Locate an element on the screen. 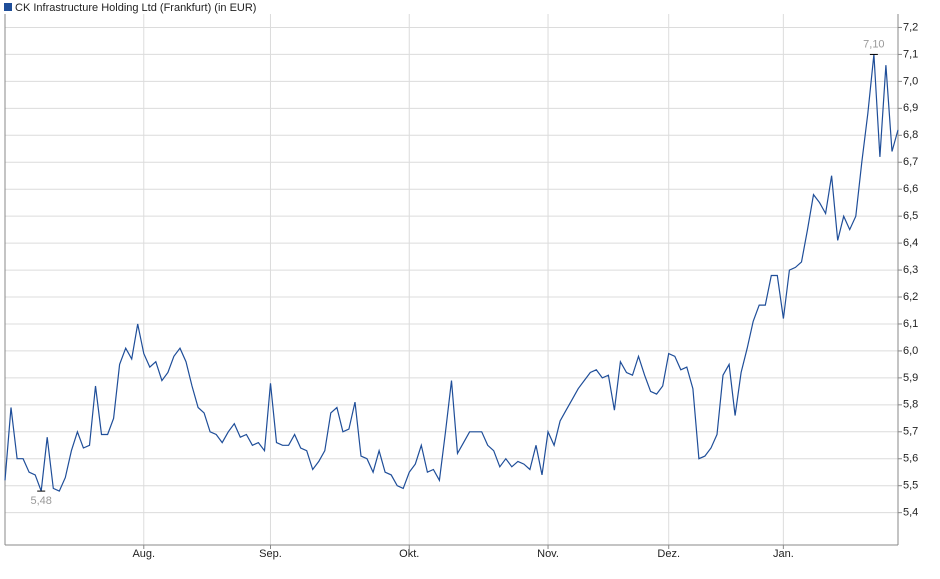 This screenshot has height=579, width=940. y-tick-label: 6,5 is located at coordinates (910, 216).